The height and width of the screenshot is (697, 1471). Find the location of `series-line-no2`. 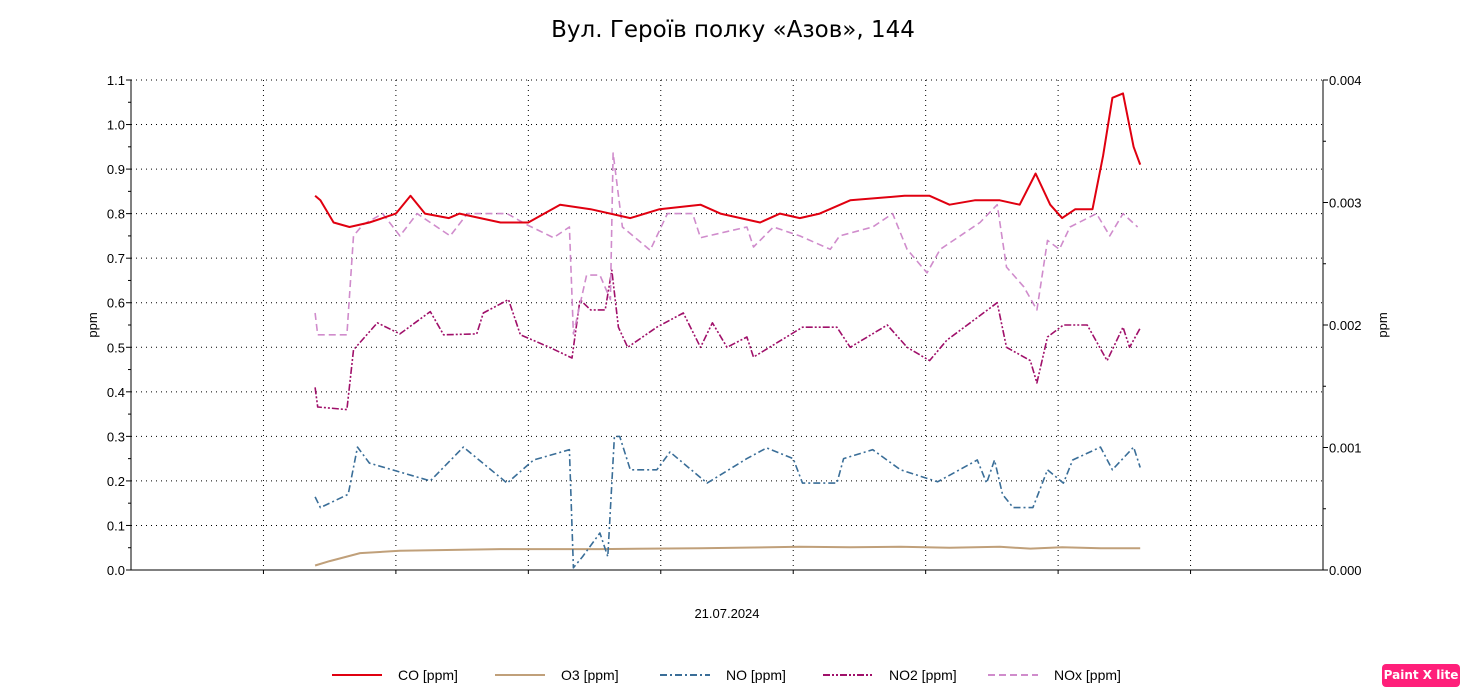

series-line-no2 is located at coordinates (727, 340).